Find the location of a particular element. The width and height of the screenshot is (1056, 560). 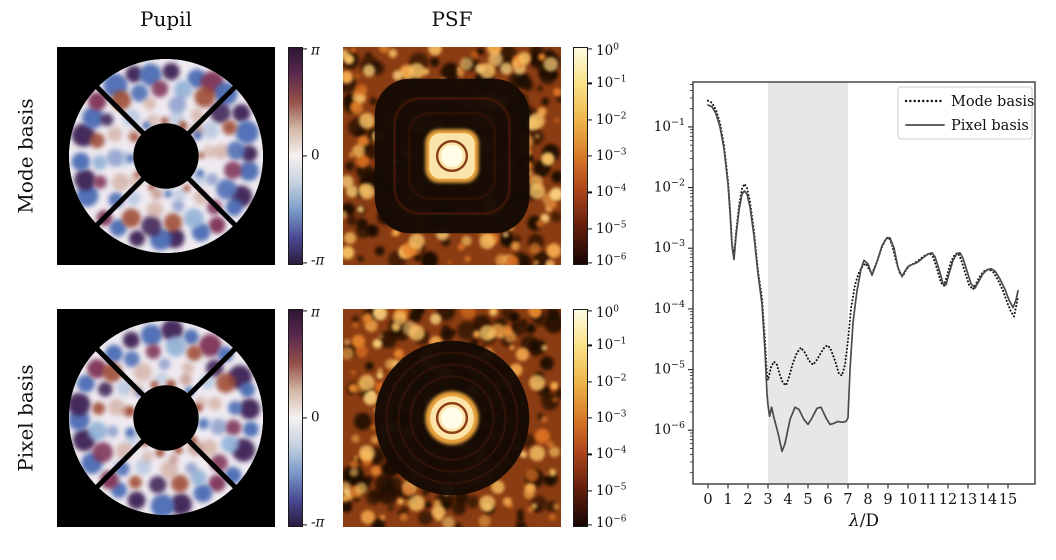

psf-image-mode-basis is located at coordinates (452, 156).